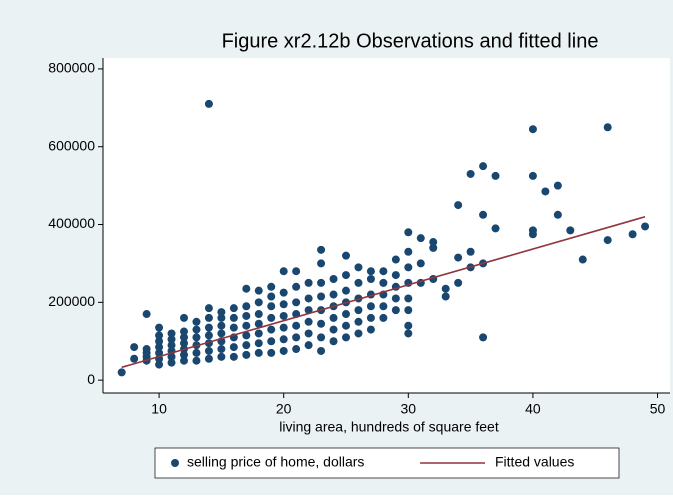  What do you see at coordinates (533, 409) in the screenshot?
I see `x-tick-label: 40` at bounding box center [533, 409].